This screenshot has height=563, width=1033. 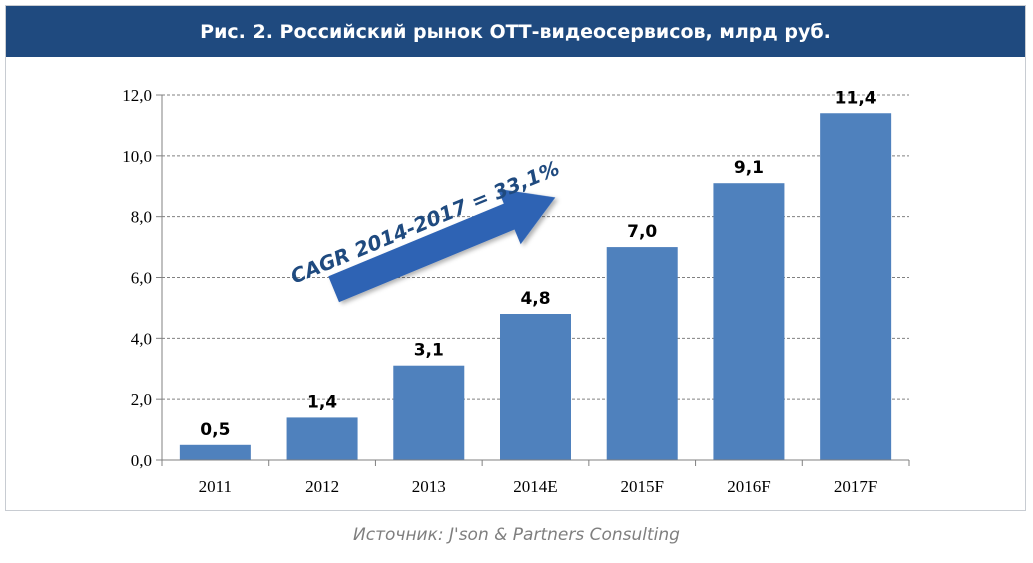 What do you see at coordinates (429, 486) in the screenshot?
I see `x-tick-label: 2013` at bounding box center [429, 486].